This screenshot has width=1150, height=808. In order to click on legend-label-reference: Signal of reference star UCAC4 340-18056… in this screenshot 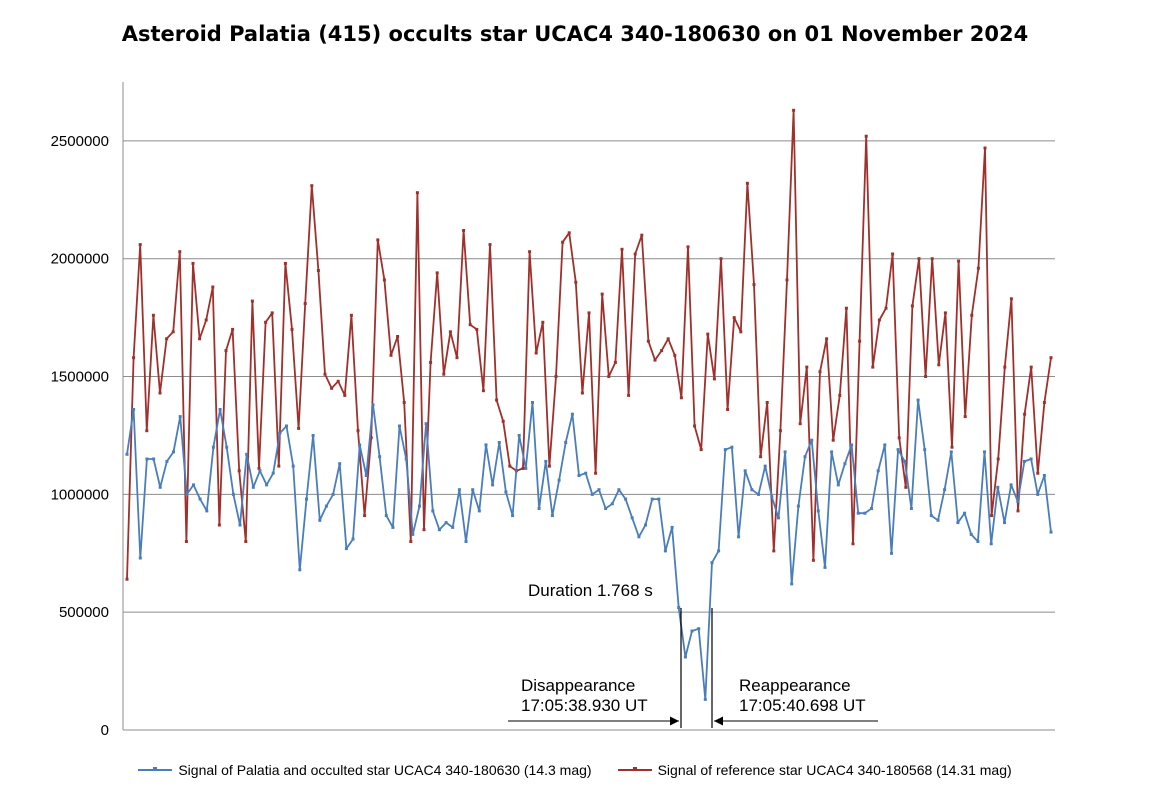, I will do `click(834, 770)`.